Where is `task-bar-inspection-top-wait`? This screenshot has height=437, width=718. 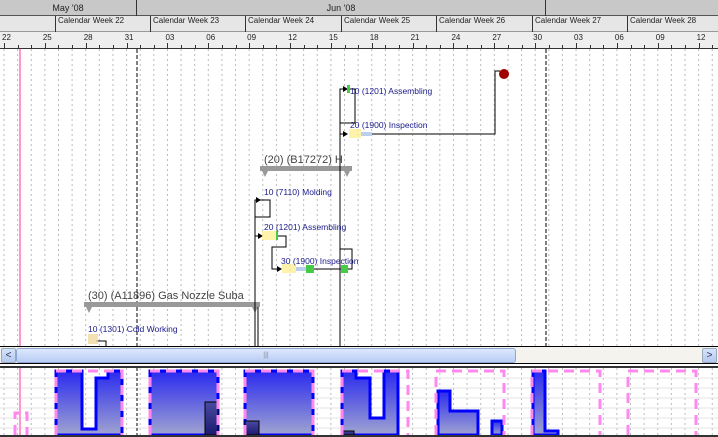 task-bar-inspection-top-wait is located at coordinates (355, 133).